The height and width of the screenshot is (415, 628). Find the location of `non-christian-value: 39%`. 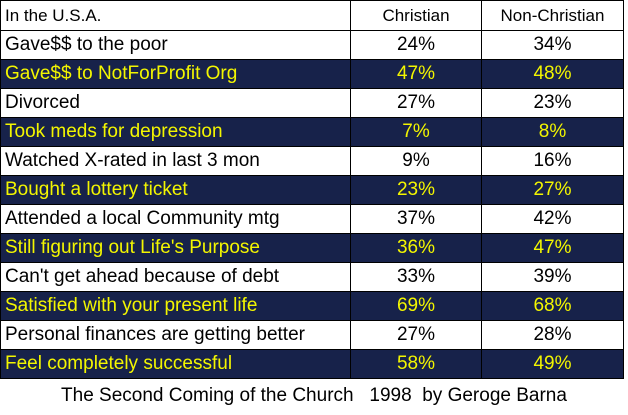

non-christian-value: 39% is located at coordinates (552, 277).